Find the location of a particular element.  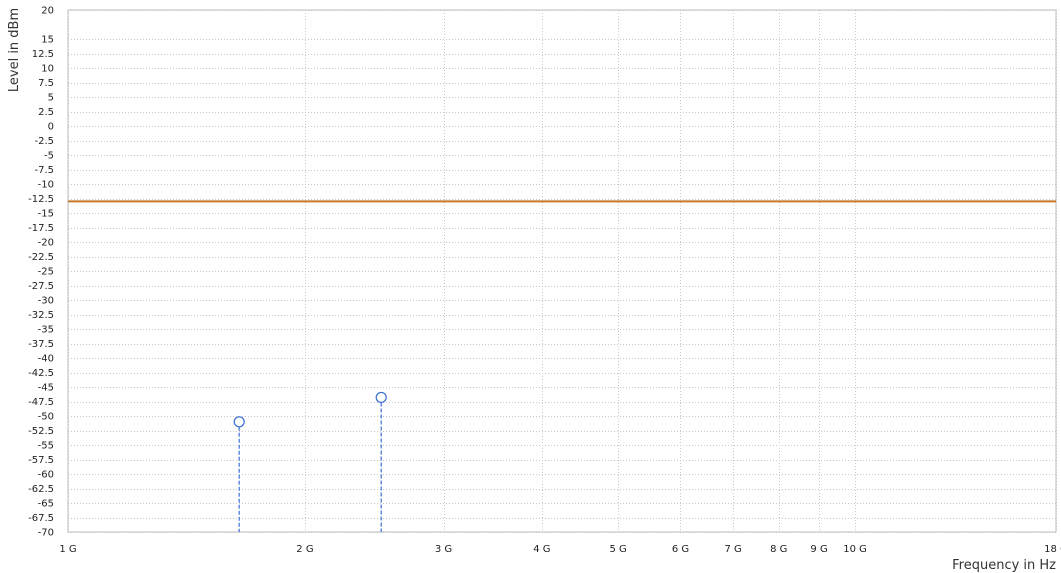

y-tick-label: -12.5 is located at coordinates (41, 199).